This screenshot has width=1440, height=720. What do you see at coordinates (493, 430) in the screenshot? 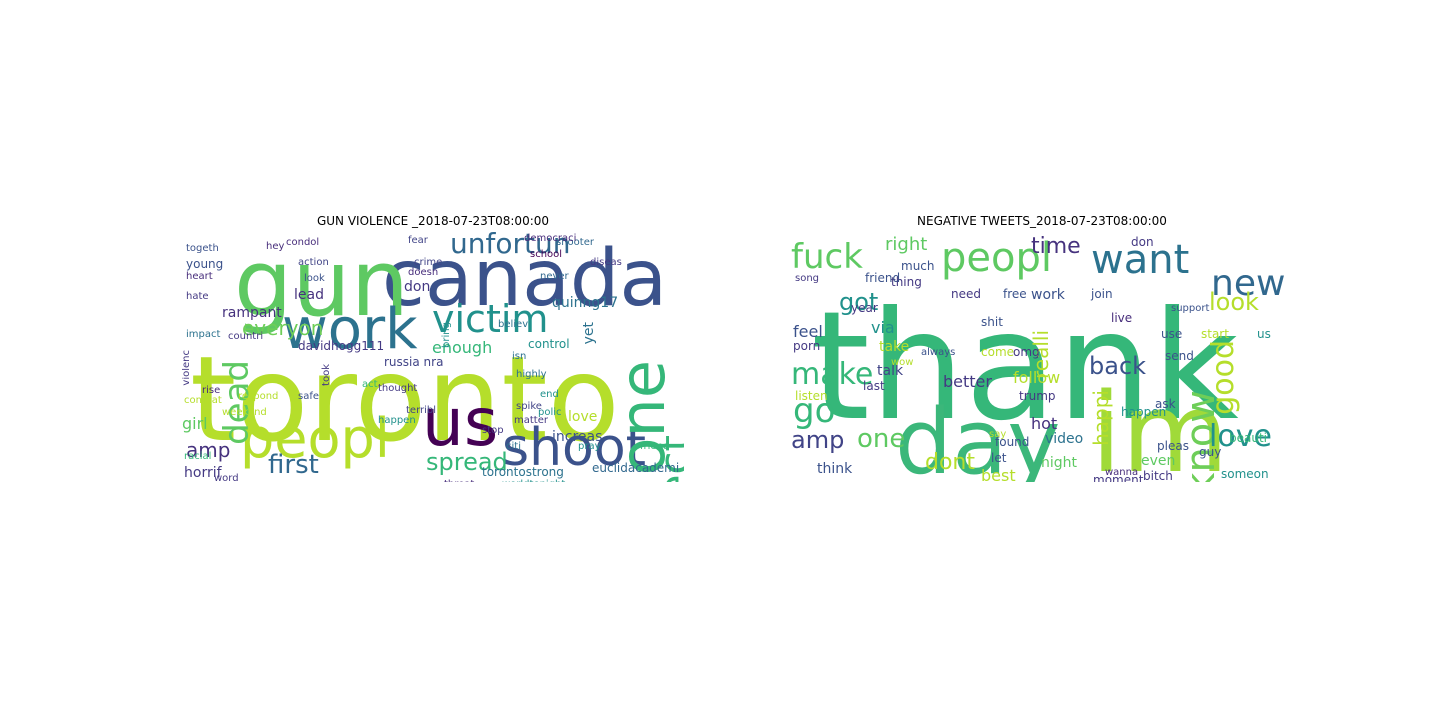
I see `left-word-stop: stop` at bounding box center [493, 430].